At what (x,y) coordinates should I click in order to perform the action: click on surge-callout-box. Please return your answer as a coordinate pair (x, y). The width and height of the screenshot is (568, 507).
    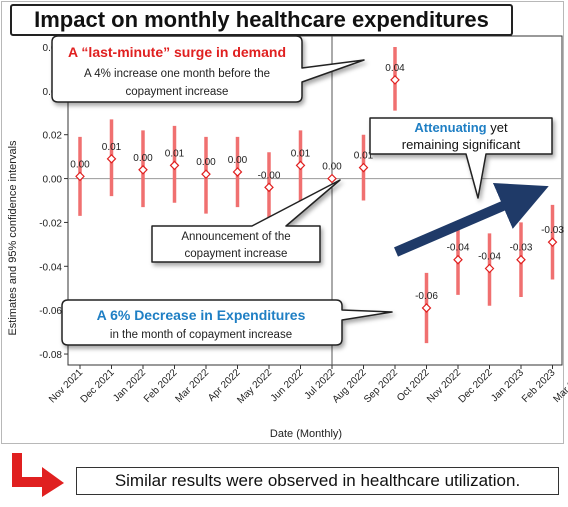
    Looking at the image, I should click on (208, 69).